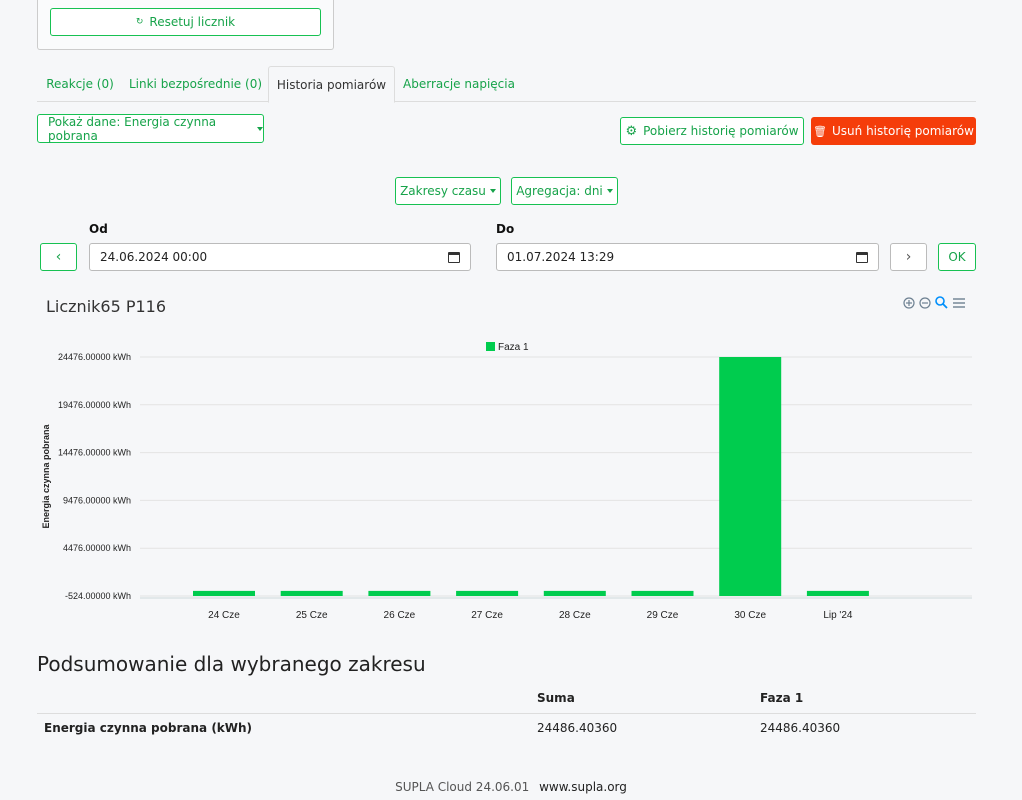 This screenshot has height=800, width=1022. What do you see at coordinates (400, 615) in the screenshot?
I see `x-tick-label: 26 Cze` at bounding box center [400, 615].